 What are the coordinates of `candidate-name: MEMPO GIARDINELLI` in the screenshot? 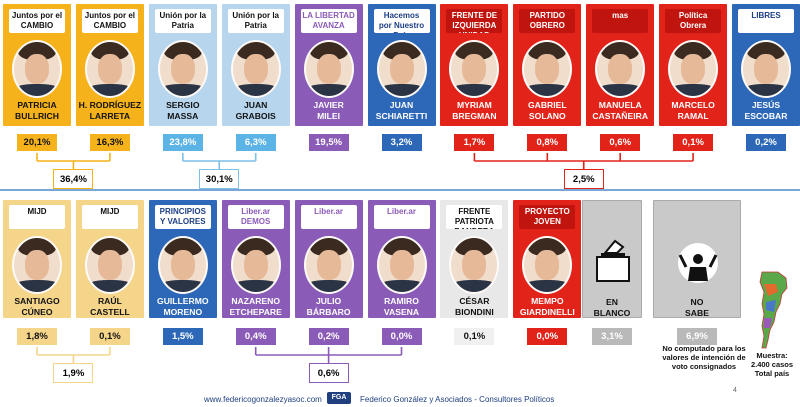 It's located at (547, 306).